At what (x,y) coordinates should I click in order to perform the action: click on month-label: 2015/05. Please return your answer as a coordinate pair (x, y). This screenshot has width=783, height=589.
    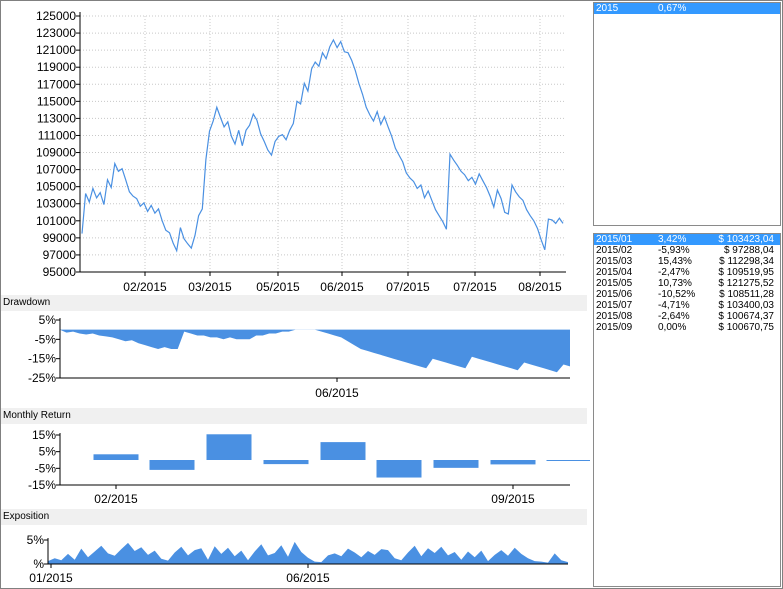
    Looking at the image, I should click on (614, 283).